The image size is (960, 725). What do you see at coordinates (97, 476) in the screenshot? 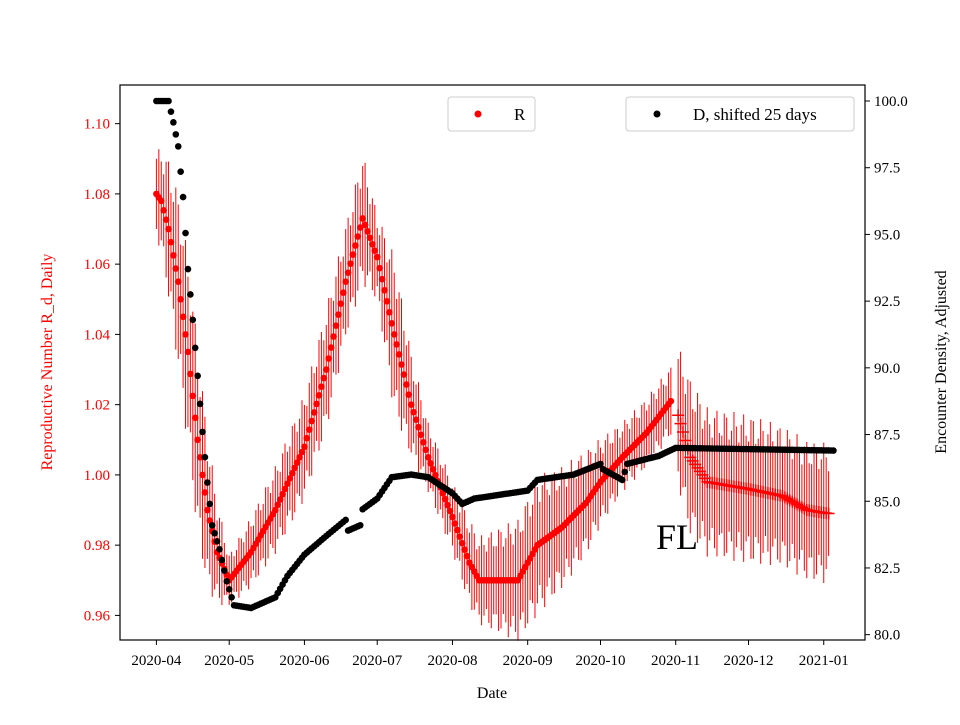
I see `y-left-tick-label: 1.00` at bounding box center [97, 476].